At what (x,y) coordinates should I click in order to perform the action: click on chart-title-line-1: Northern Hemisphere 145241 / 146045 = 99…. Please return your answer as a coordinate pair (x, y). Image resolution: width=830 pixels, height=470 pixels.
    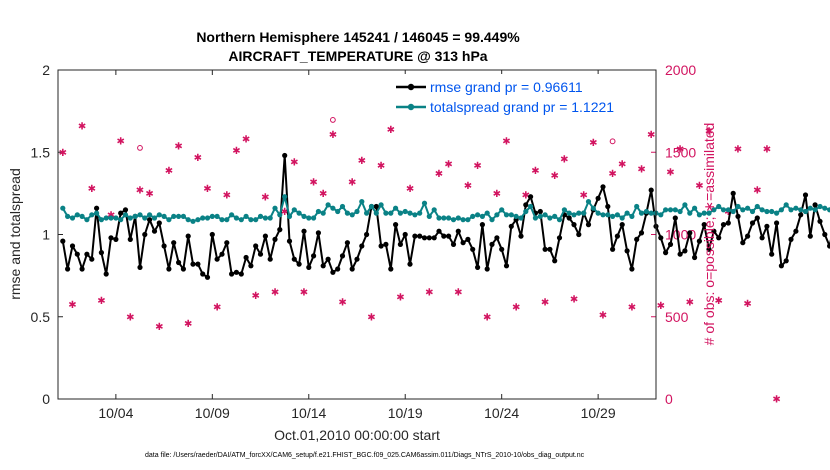
    Looking at the image, I should click on (358, 37).